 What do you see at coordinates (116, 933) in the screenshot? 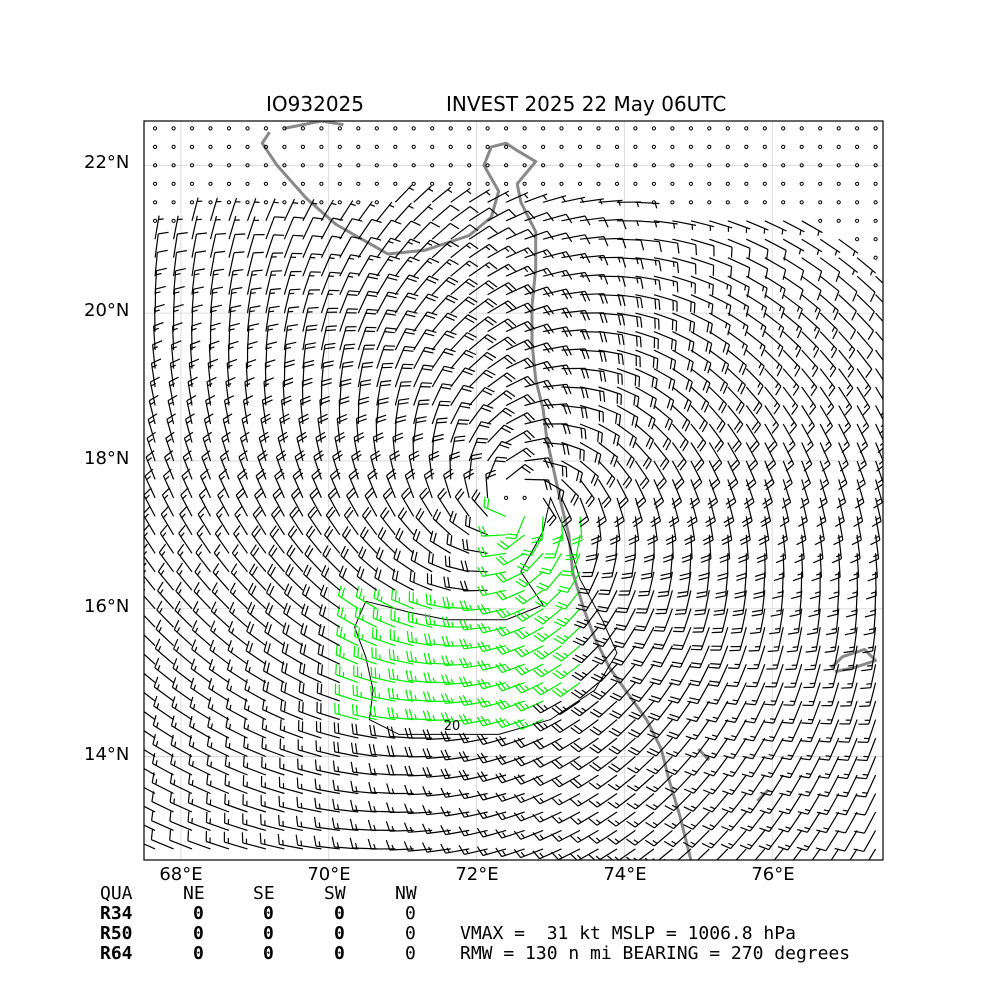
I see `row-label-r50: R50` at bounding box center [116, 933].